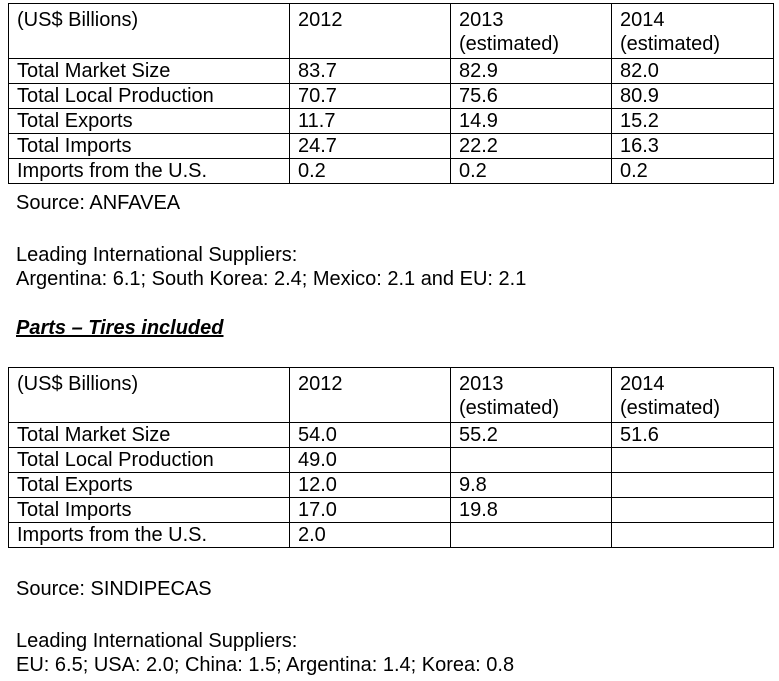 The height and width of the screenshot is (681, 779). What do you see at coordinates (531, 71) in the screenshot?
I see `value-cell: 82.9` at bounding box center [531, 71].